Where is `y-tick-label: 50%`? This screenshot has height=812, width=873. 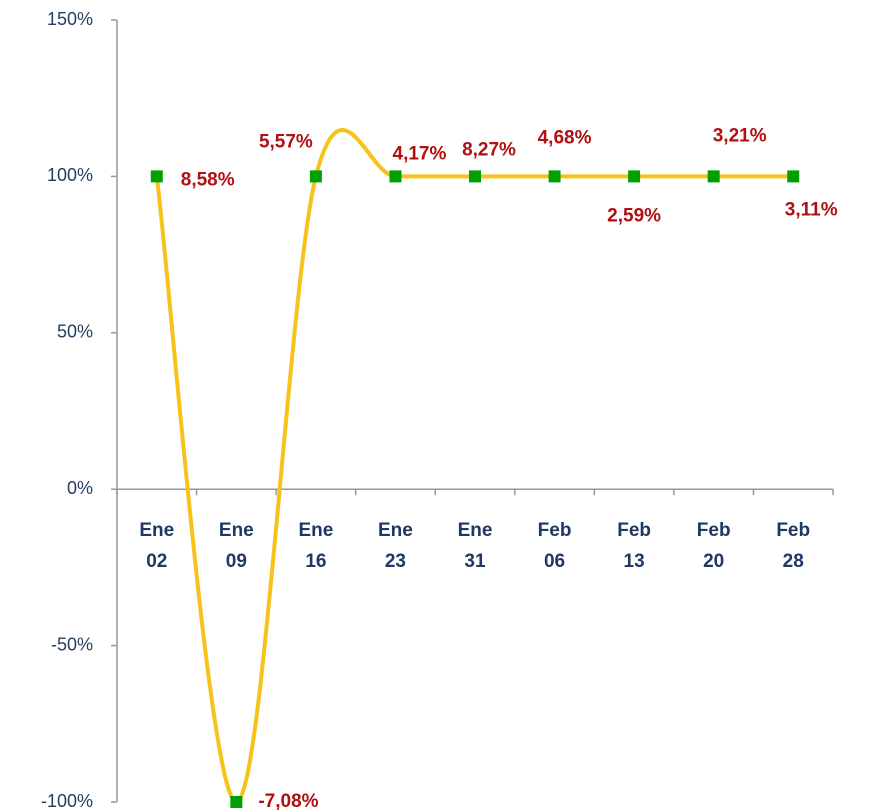 y-tick-label: 50% is located at coordinates (75, 332).